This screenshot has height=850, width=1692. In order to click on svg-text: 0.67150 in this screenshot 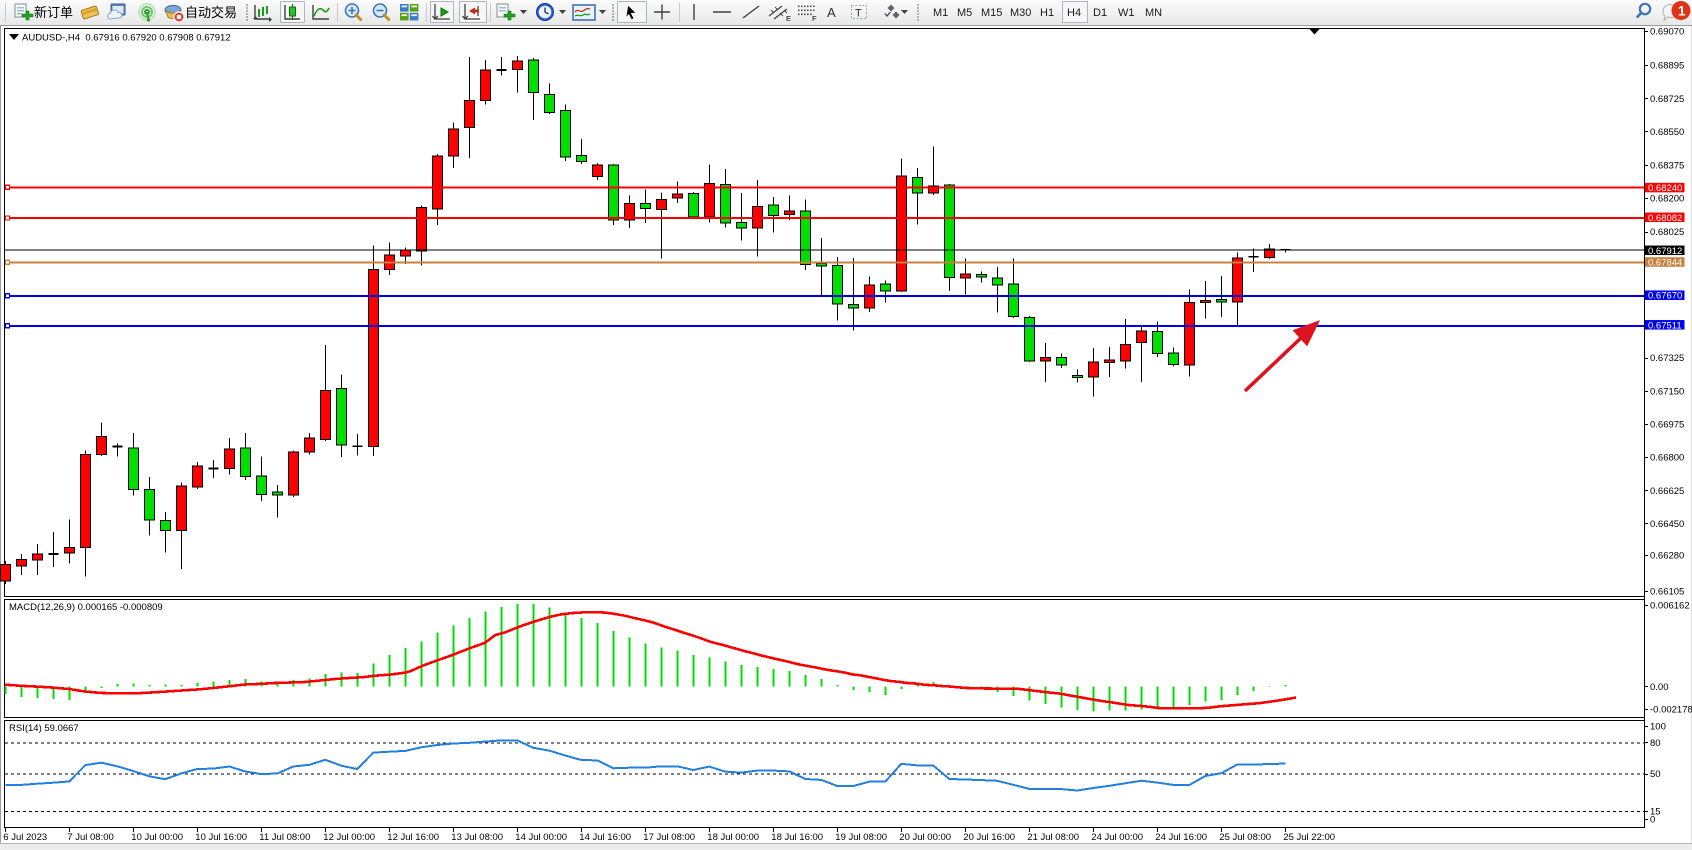, I will do `click(1667, 392)`.